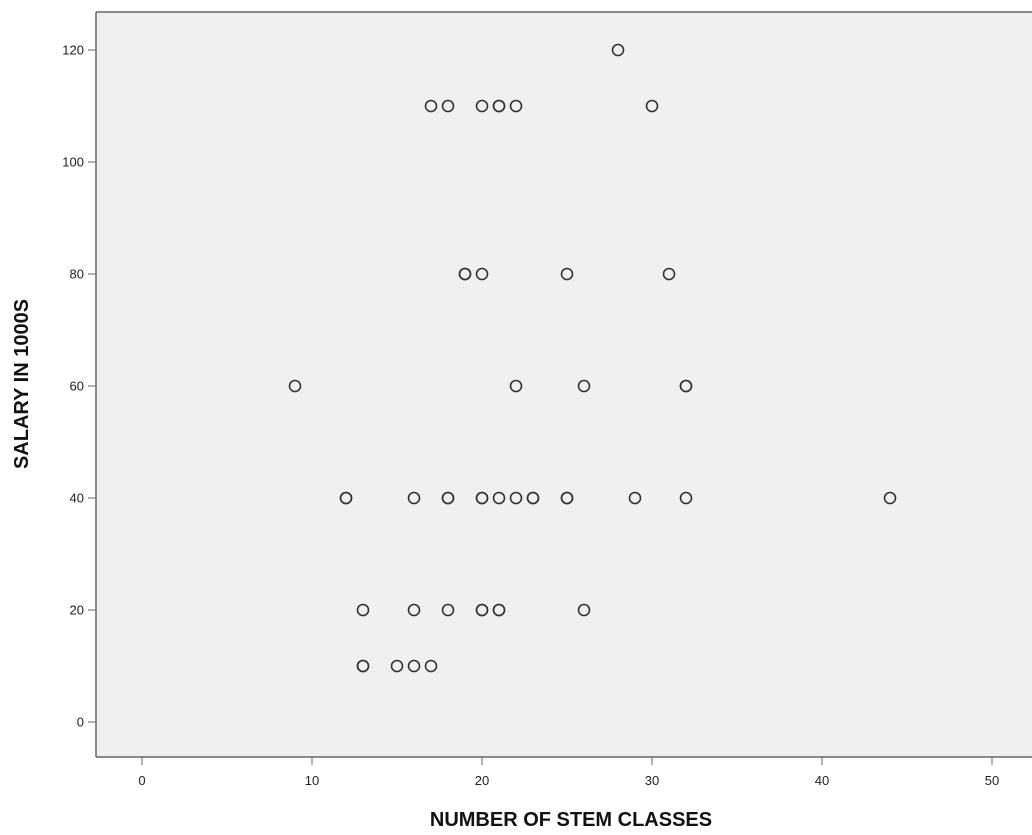 This screenshot has height=835, width=1032. I want to click on y-tick-label: 60, so click(77, 386).